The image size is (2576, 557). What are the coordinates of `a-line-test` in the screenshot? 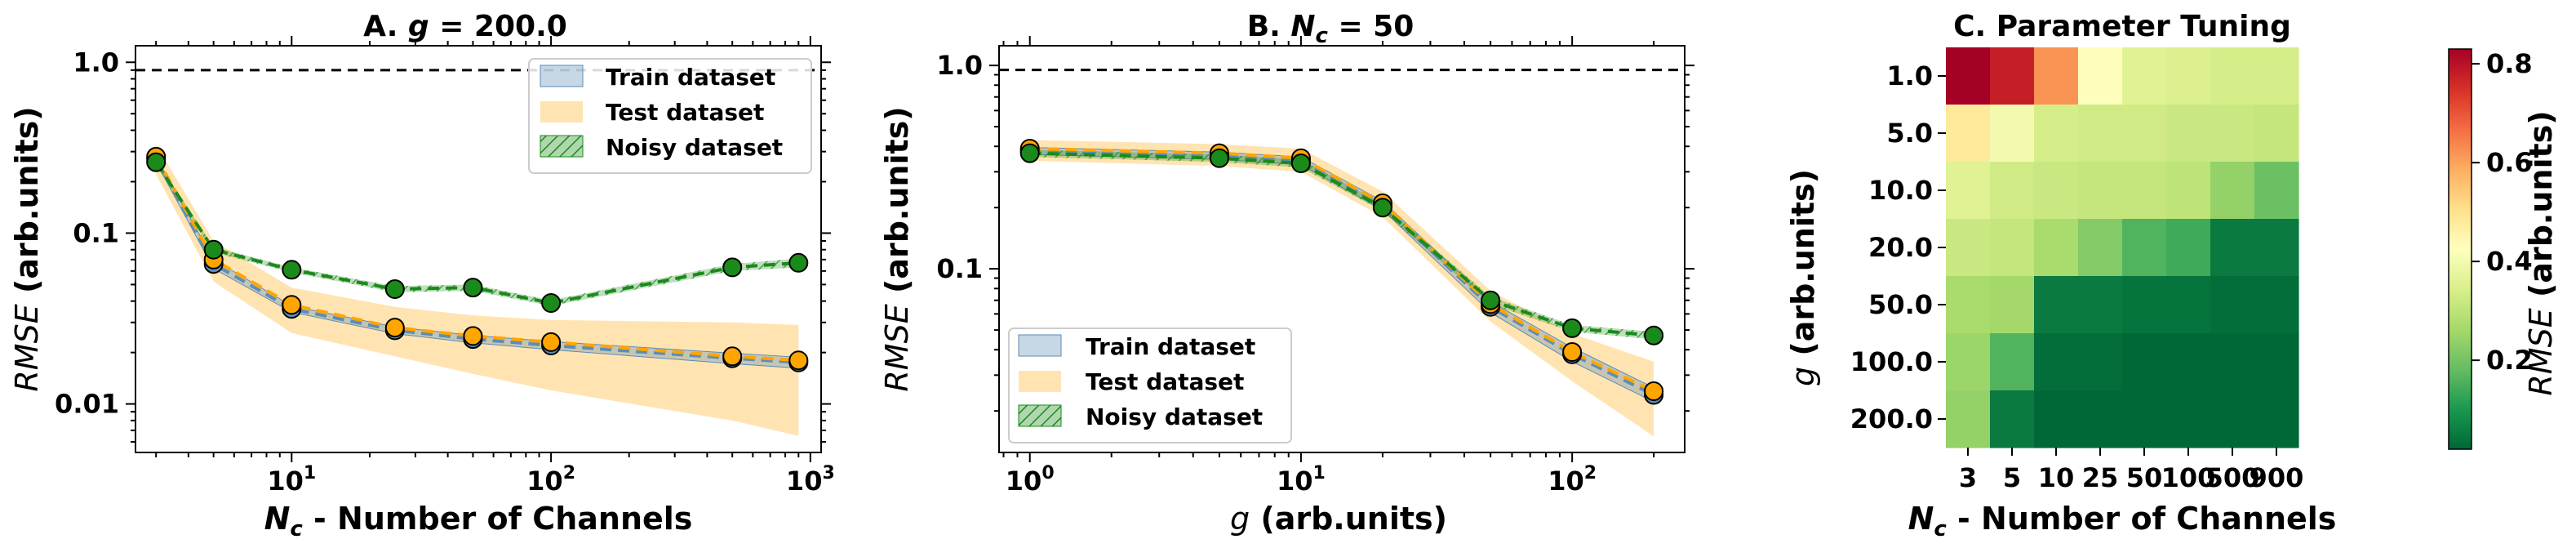 It's located at (476, 259).